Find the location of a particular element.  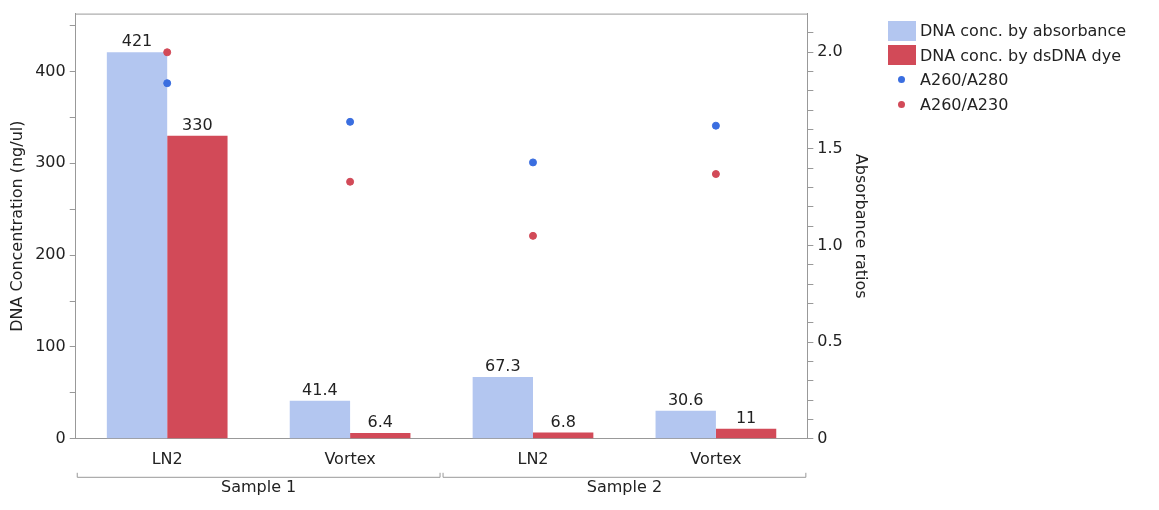

data-label: 11 is located at coordinates (746, 417).